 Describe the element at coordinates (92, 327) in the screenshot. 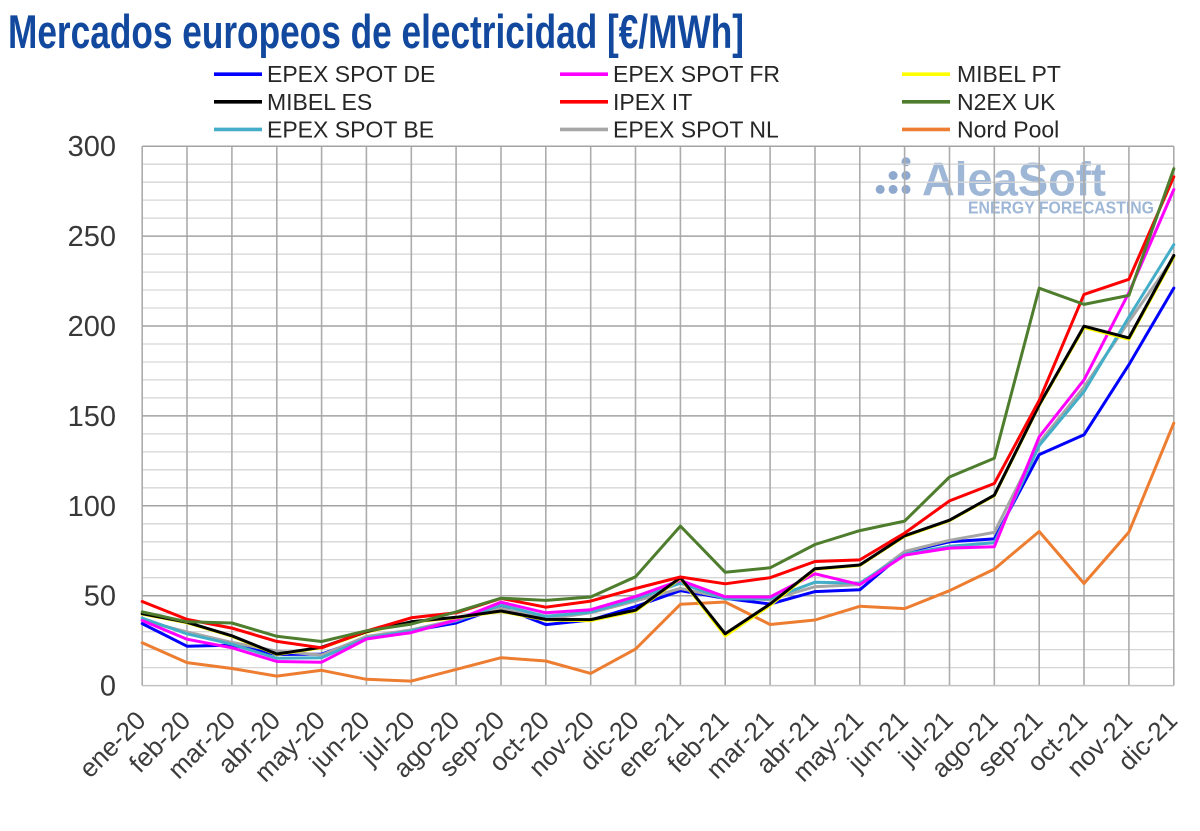

I see `svg-text: 200` at that location.